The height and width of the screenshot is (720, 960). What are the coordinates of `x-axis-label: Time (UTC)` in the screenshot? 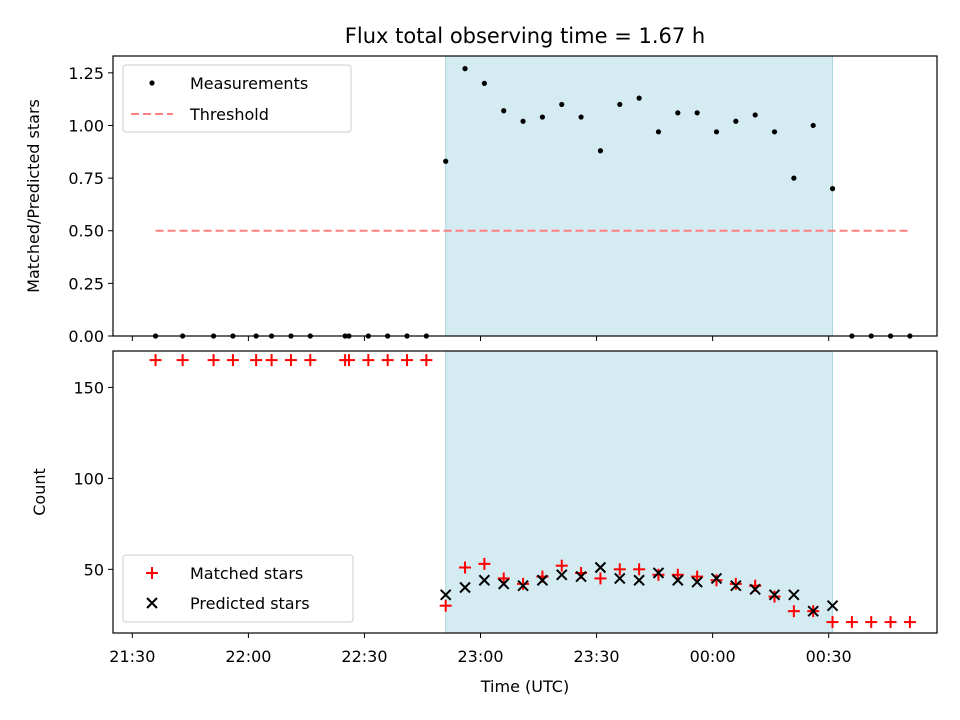 It's located at (524, 686).